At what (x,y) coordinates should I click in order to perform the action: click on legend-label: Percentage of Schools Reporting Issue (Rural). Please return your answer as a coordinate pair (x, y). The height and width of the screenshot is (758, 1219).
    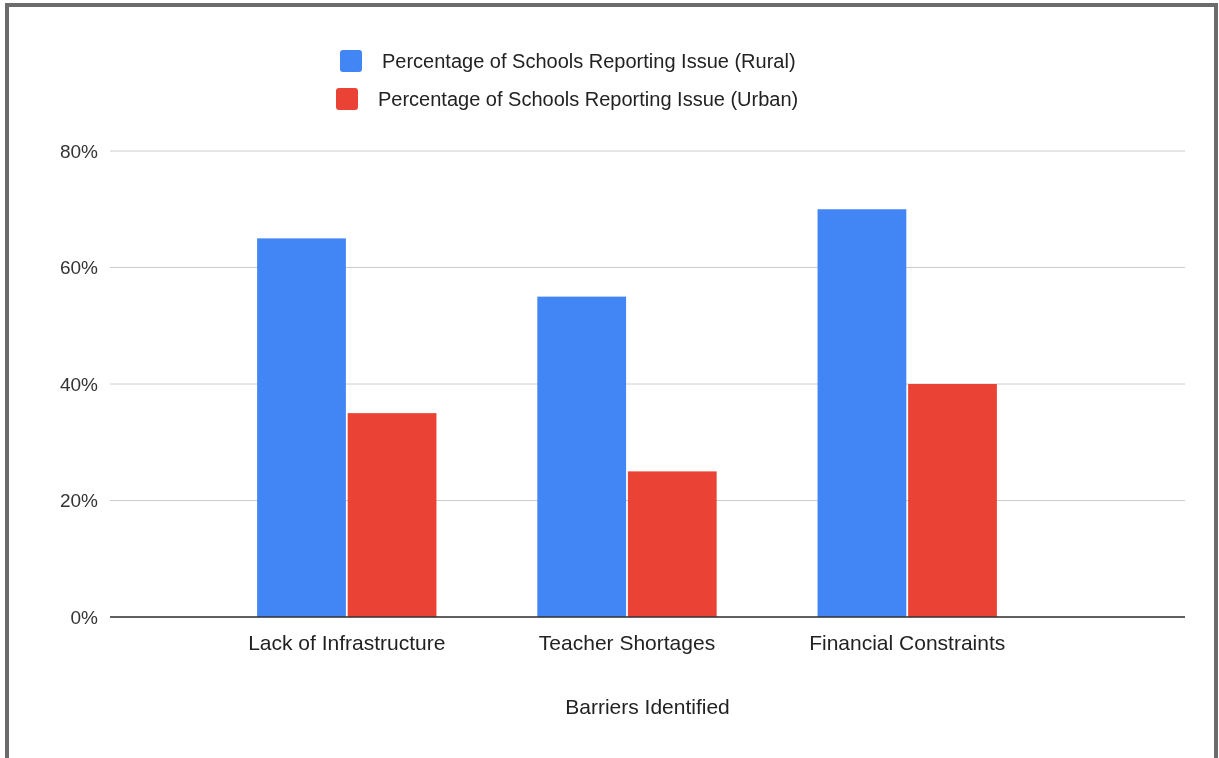
    Looking at the image, I should click on (589, 61).